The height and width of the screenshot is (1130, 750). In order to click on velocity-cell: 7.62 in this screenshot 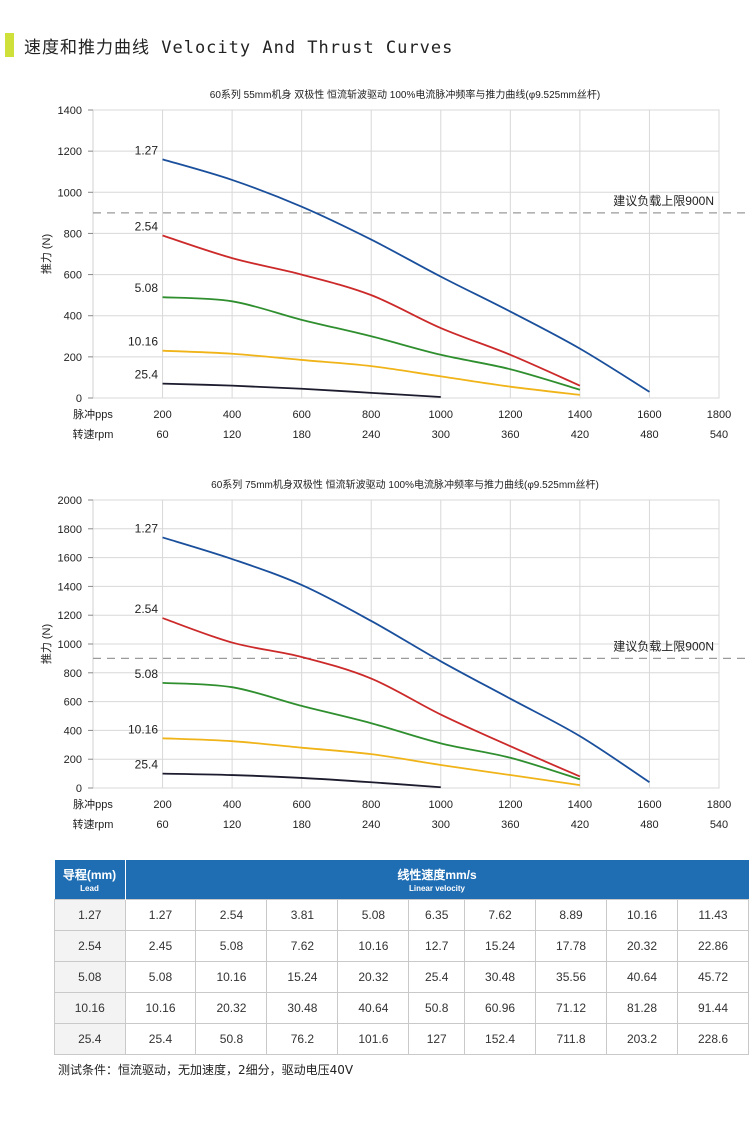, I will do `click(500, 915)`.